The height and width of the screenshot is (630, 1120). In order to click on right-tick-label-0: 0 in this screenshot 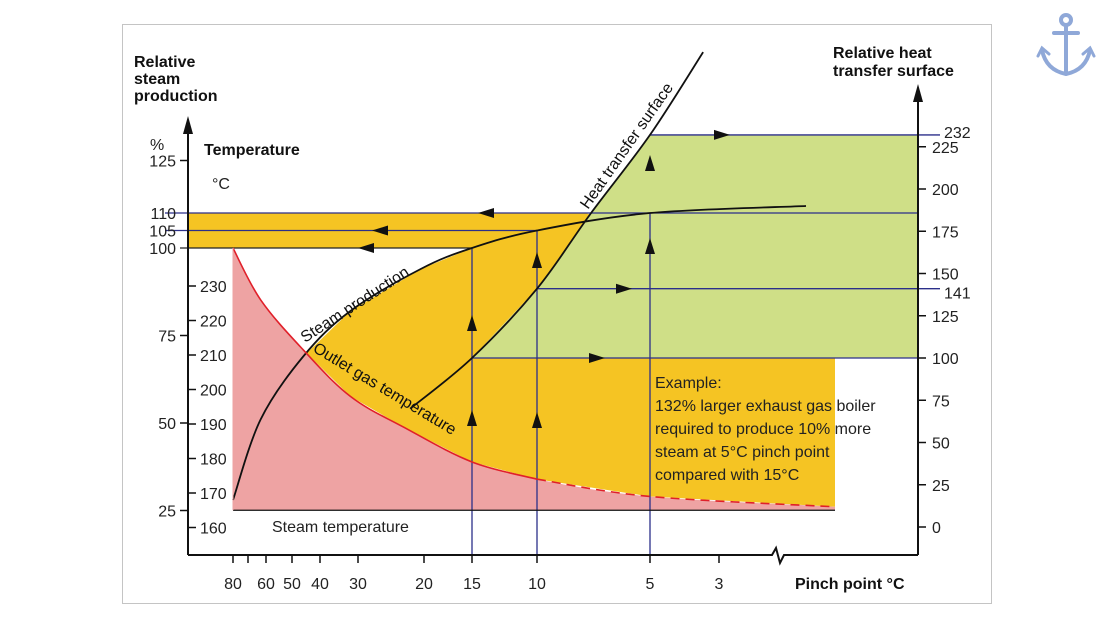, I will do `click(936, 528)`.